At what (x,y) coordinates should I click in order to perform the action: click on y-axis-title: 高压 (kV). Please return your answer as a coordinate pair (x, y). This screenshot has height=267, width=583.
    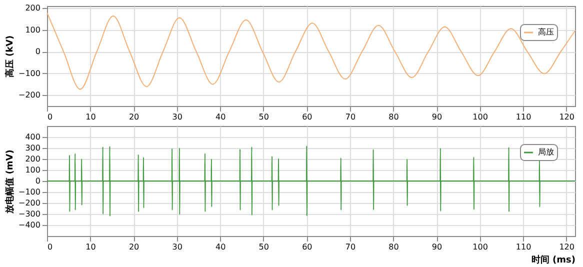
    Looking at the image, I should click on (10, 56).